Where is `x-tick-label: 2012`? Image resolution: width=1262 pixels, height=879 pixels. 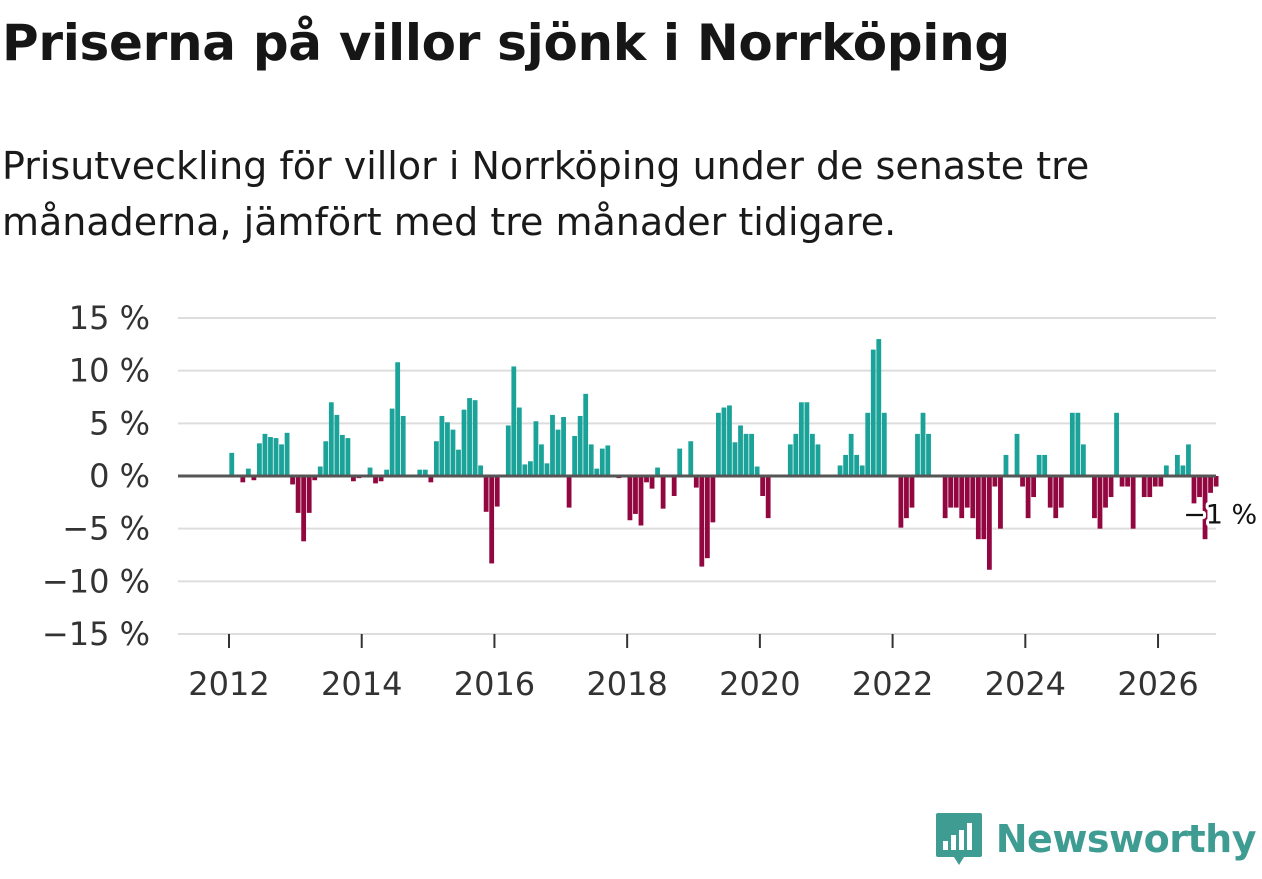 x-tick-label: 2012 is located at coordinates (228, 684).